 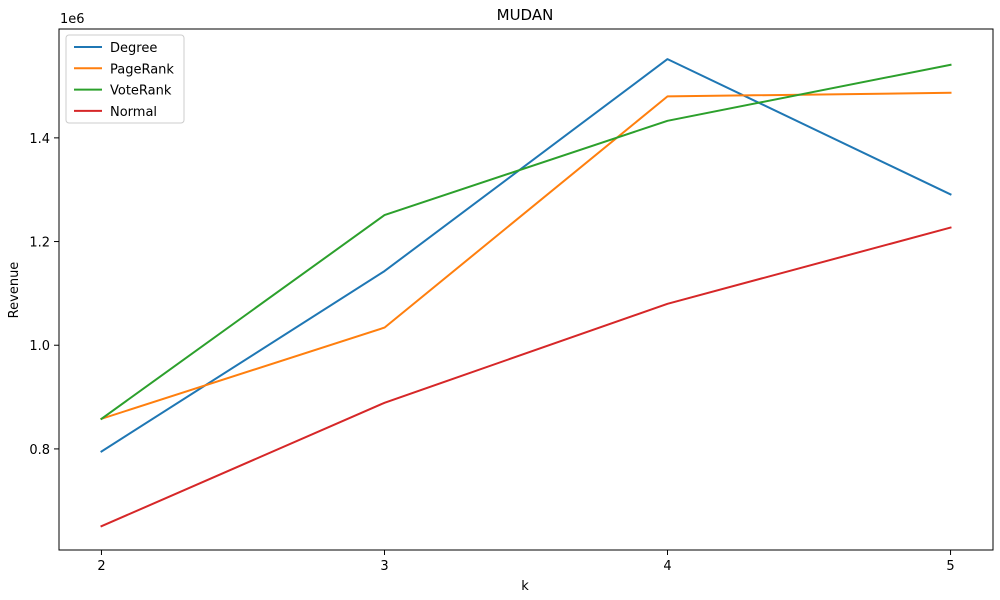 I want to click on x-tick-label: 3, so click(x=384, y=566).